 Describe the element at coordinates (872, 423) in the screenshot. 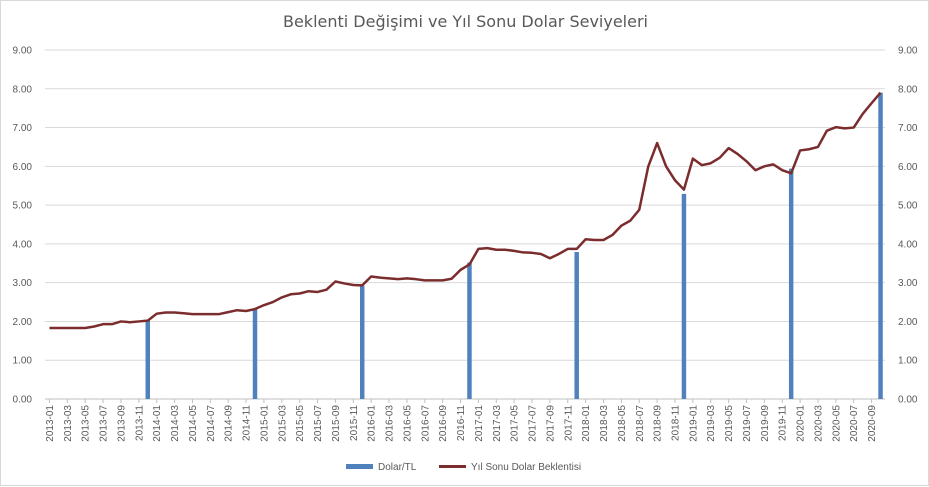

I see `x-tick-label: 2020-09` at that location.